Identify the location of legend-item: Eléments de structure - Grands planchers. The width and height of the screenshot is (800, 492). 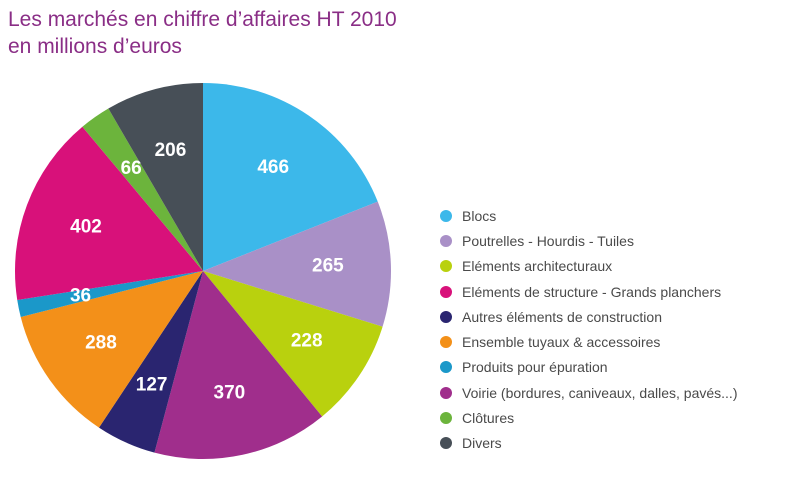
(588, 291).